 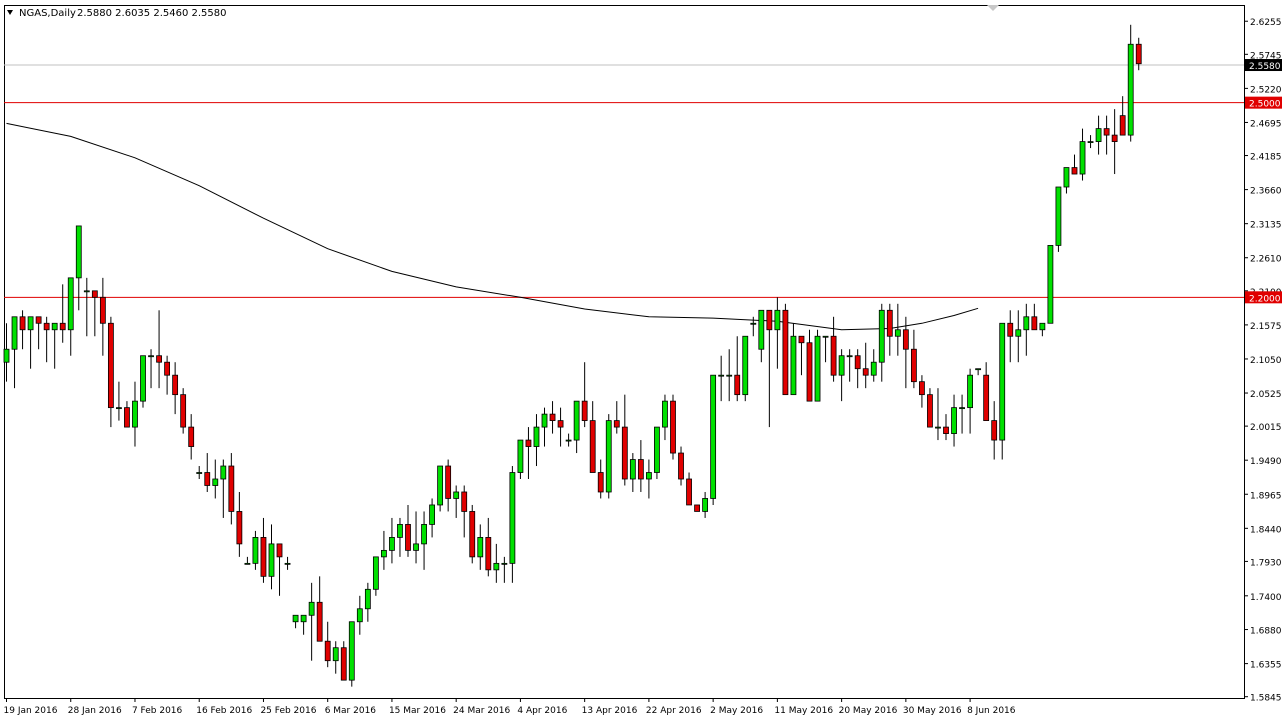 I want to click on x-tick-label: 6 Mar 2016, so click(x=351, y=711).